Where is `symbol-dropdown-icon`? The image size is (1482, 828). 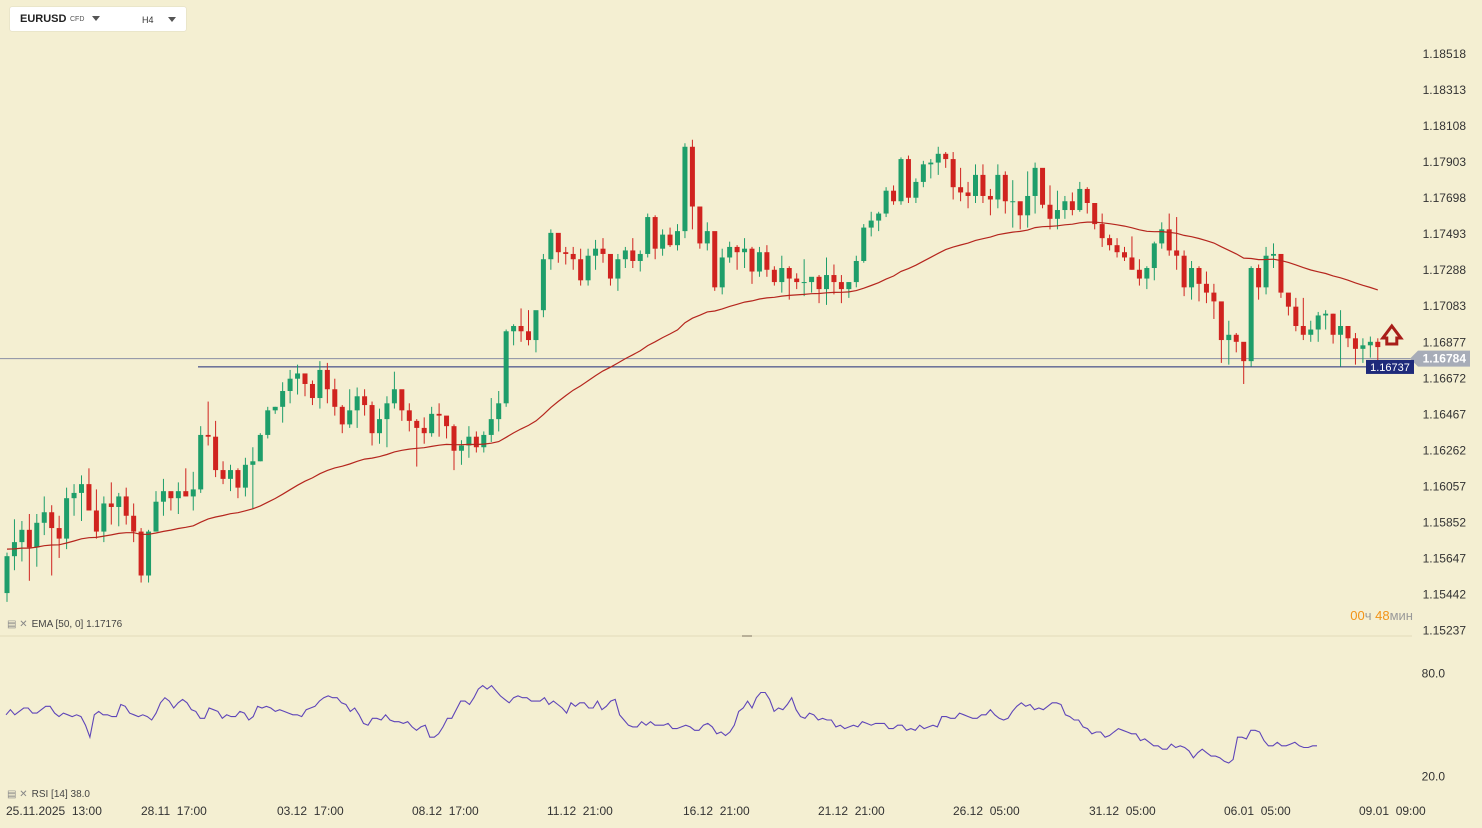 symbol-dropdown-icon is located at coordinates (96, 18).